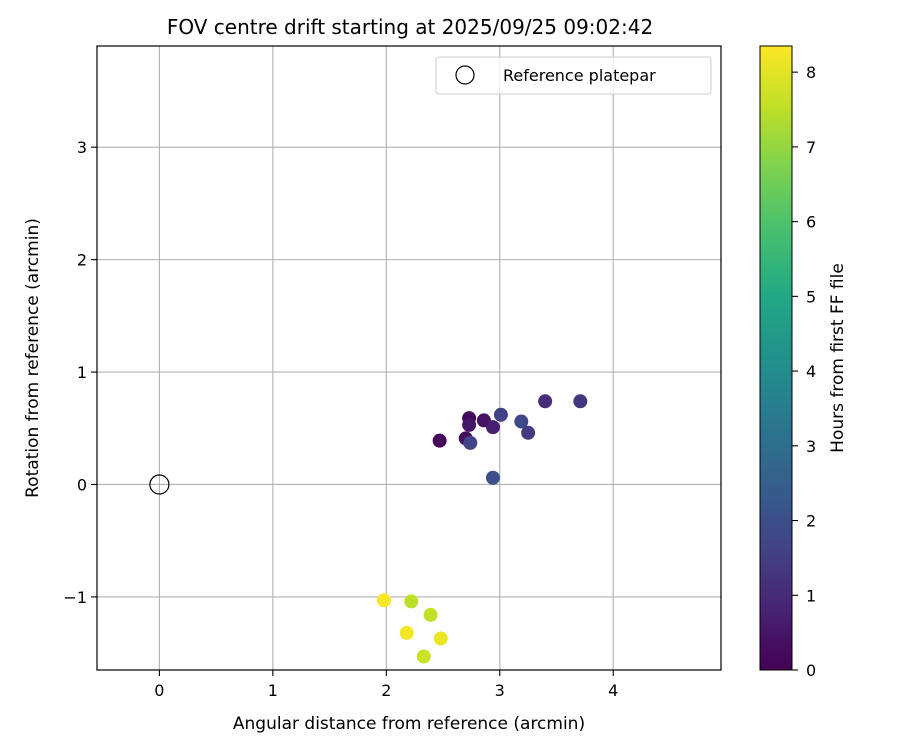 The image size is (900, 750). What do you see at coordinates (82, 147) in the screenshot?
I see `y-tick-label: 3` at bounding box center [82, 147].